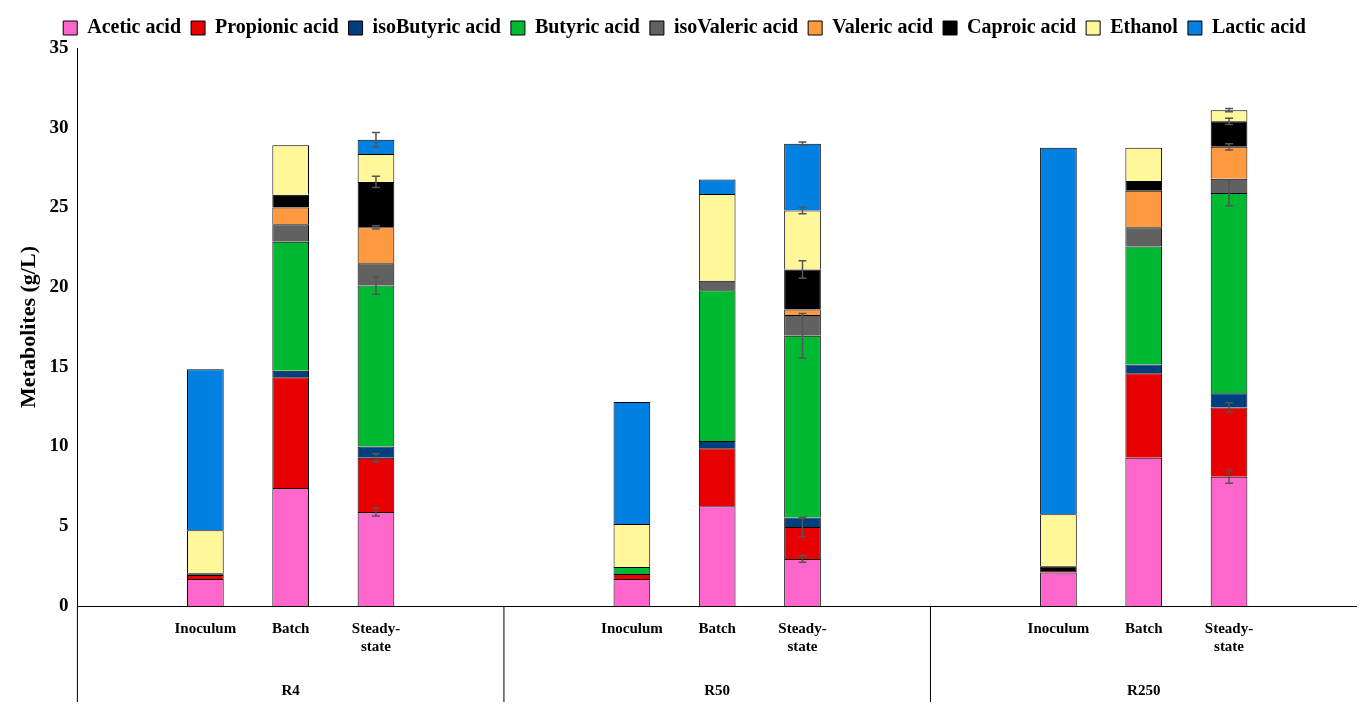 This screenshot has height=710, width=1365. Describe the element at coordinates (587, 27) in the screenshot. I see `legend-label: Butyric acid` at that location.